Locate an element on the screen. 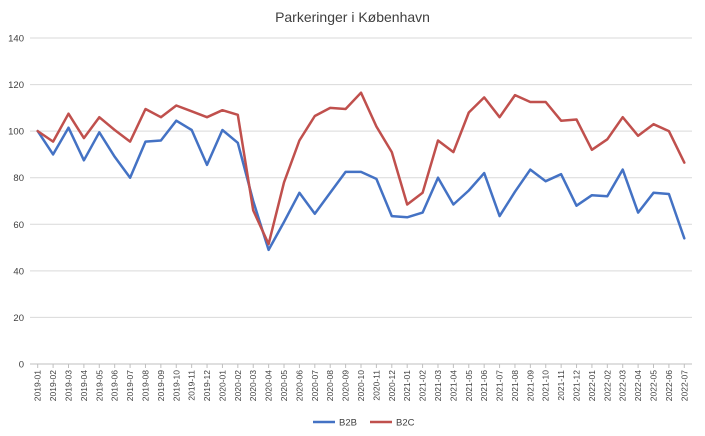  x-tick-label: 2021-01 is located at coordinates (407, 385).